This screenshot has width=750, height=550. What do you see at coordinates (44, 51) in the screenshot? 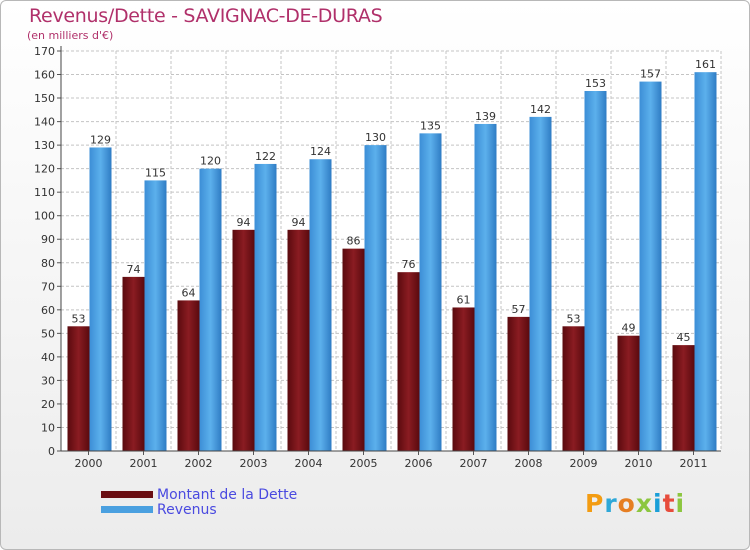
I see `y-tick-label: 170` at bounding box center [44, 51].